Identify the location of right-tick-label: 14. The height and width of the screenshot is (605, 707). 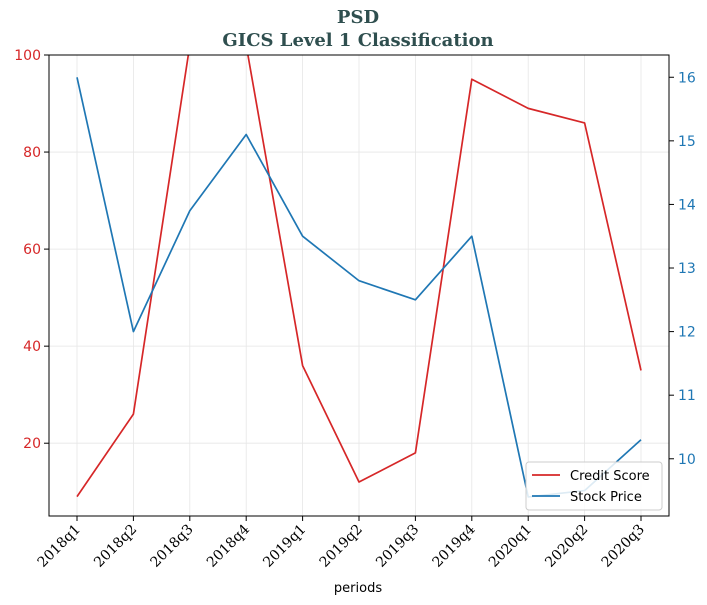
(687, 205).